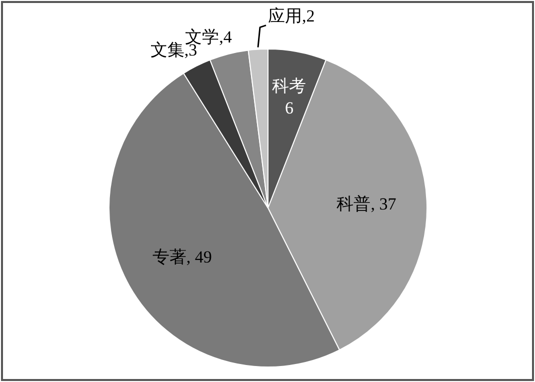  I want to click on slice-label: 科考, so click(289, 86).